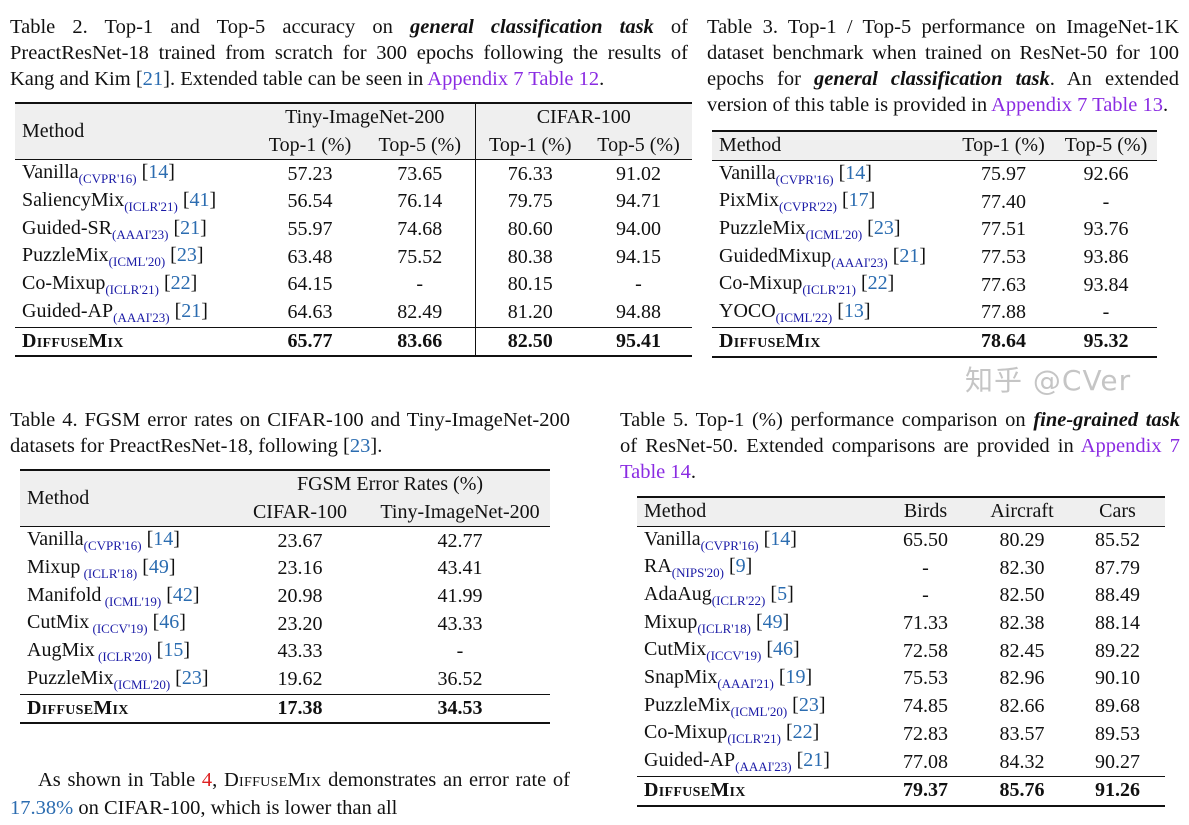 The image size is (1189, 825). I want to click on value-cell: 17.38, so click(300, 707).